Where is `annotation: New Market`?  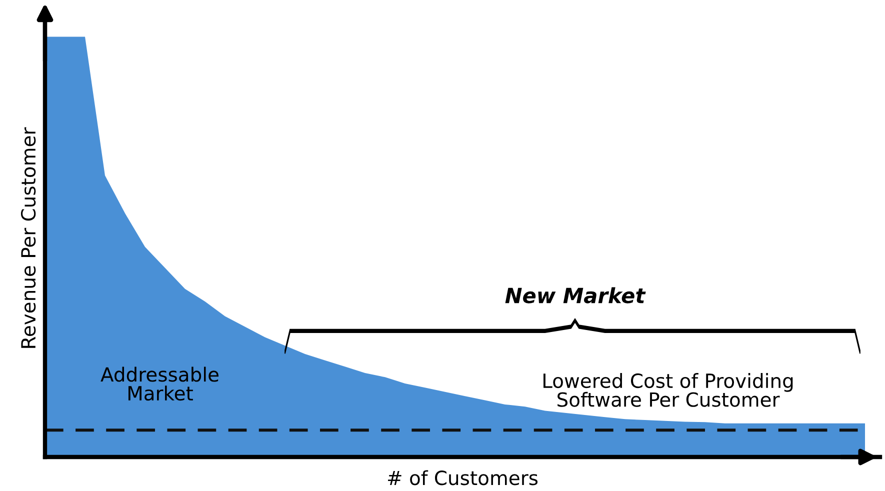 annotation: New Market is located at coordinates (575, 295).